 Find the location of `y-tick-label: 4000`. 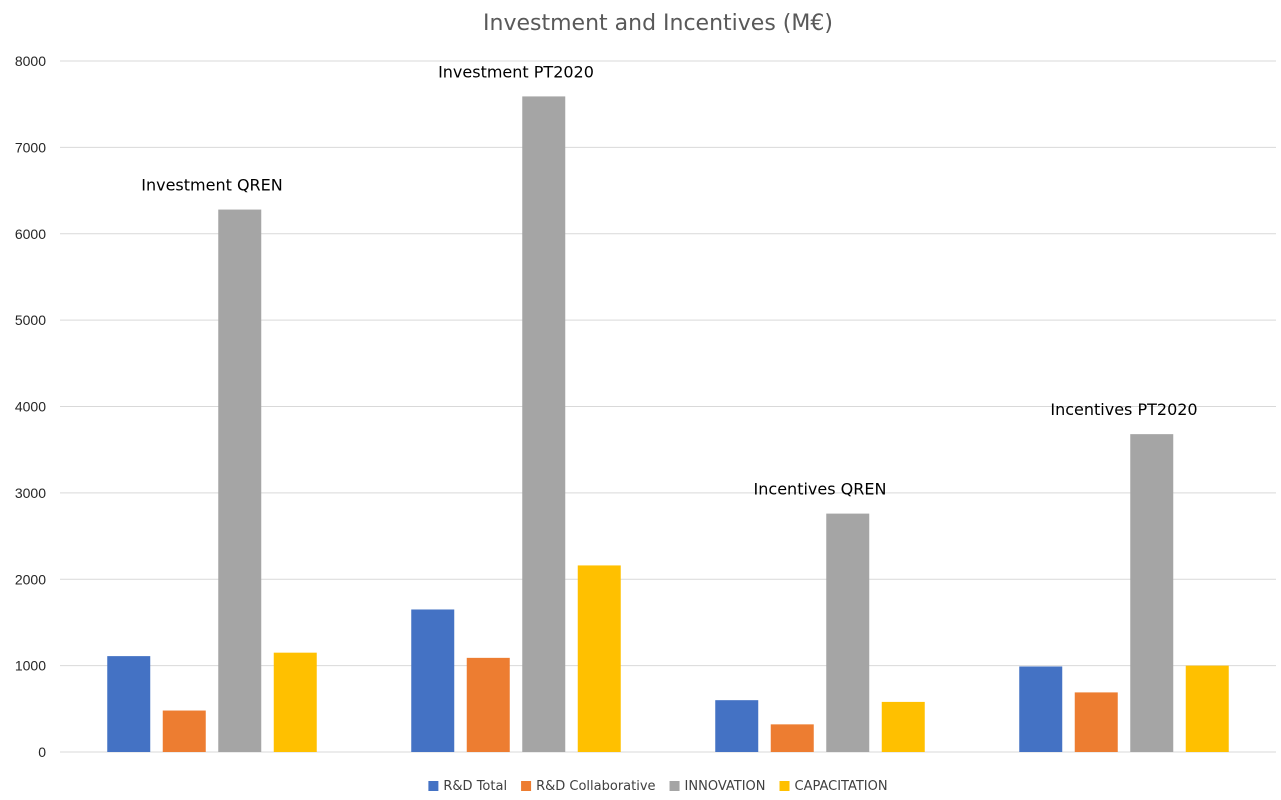

y-tick-label: 4000 is located at coordinates (30, 407).